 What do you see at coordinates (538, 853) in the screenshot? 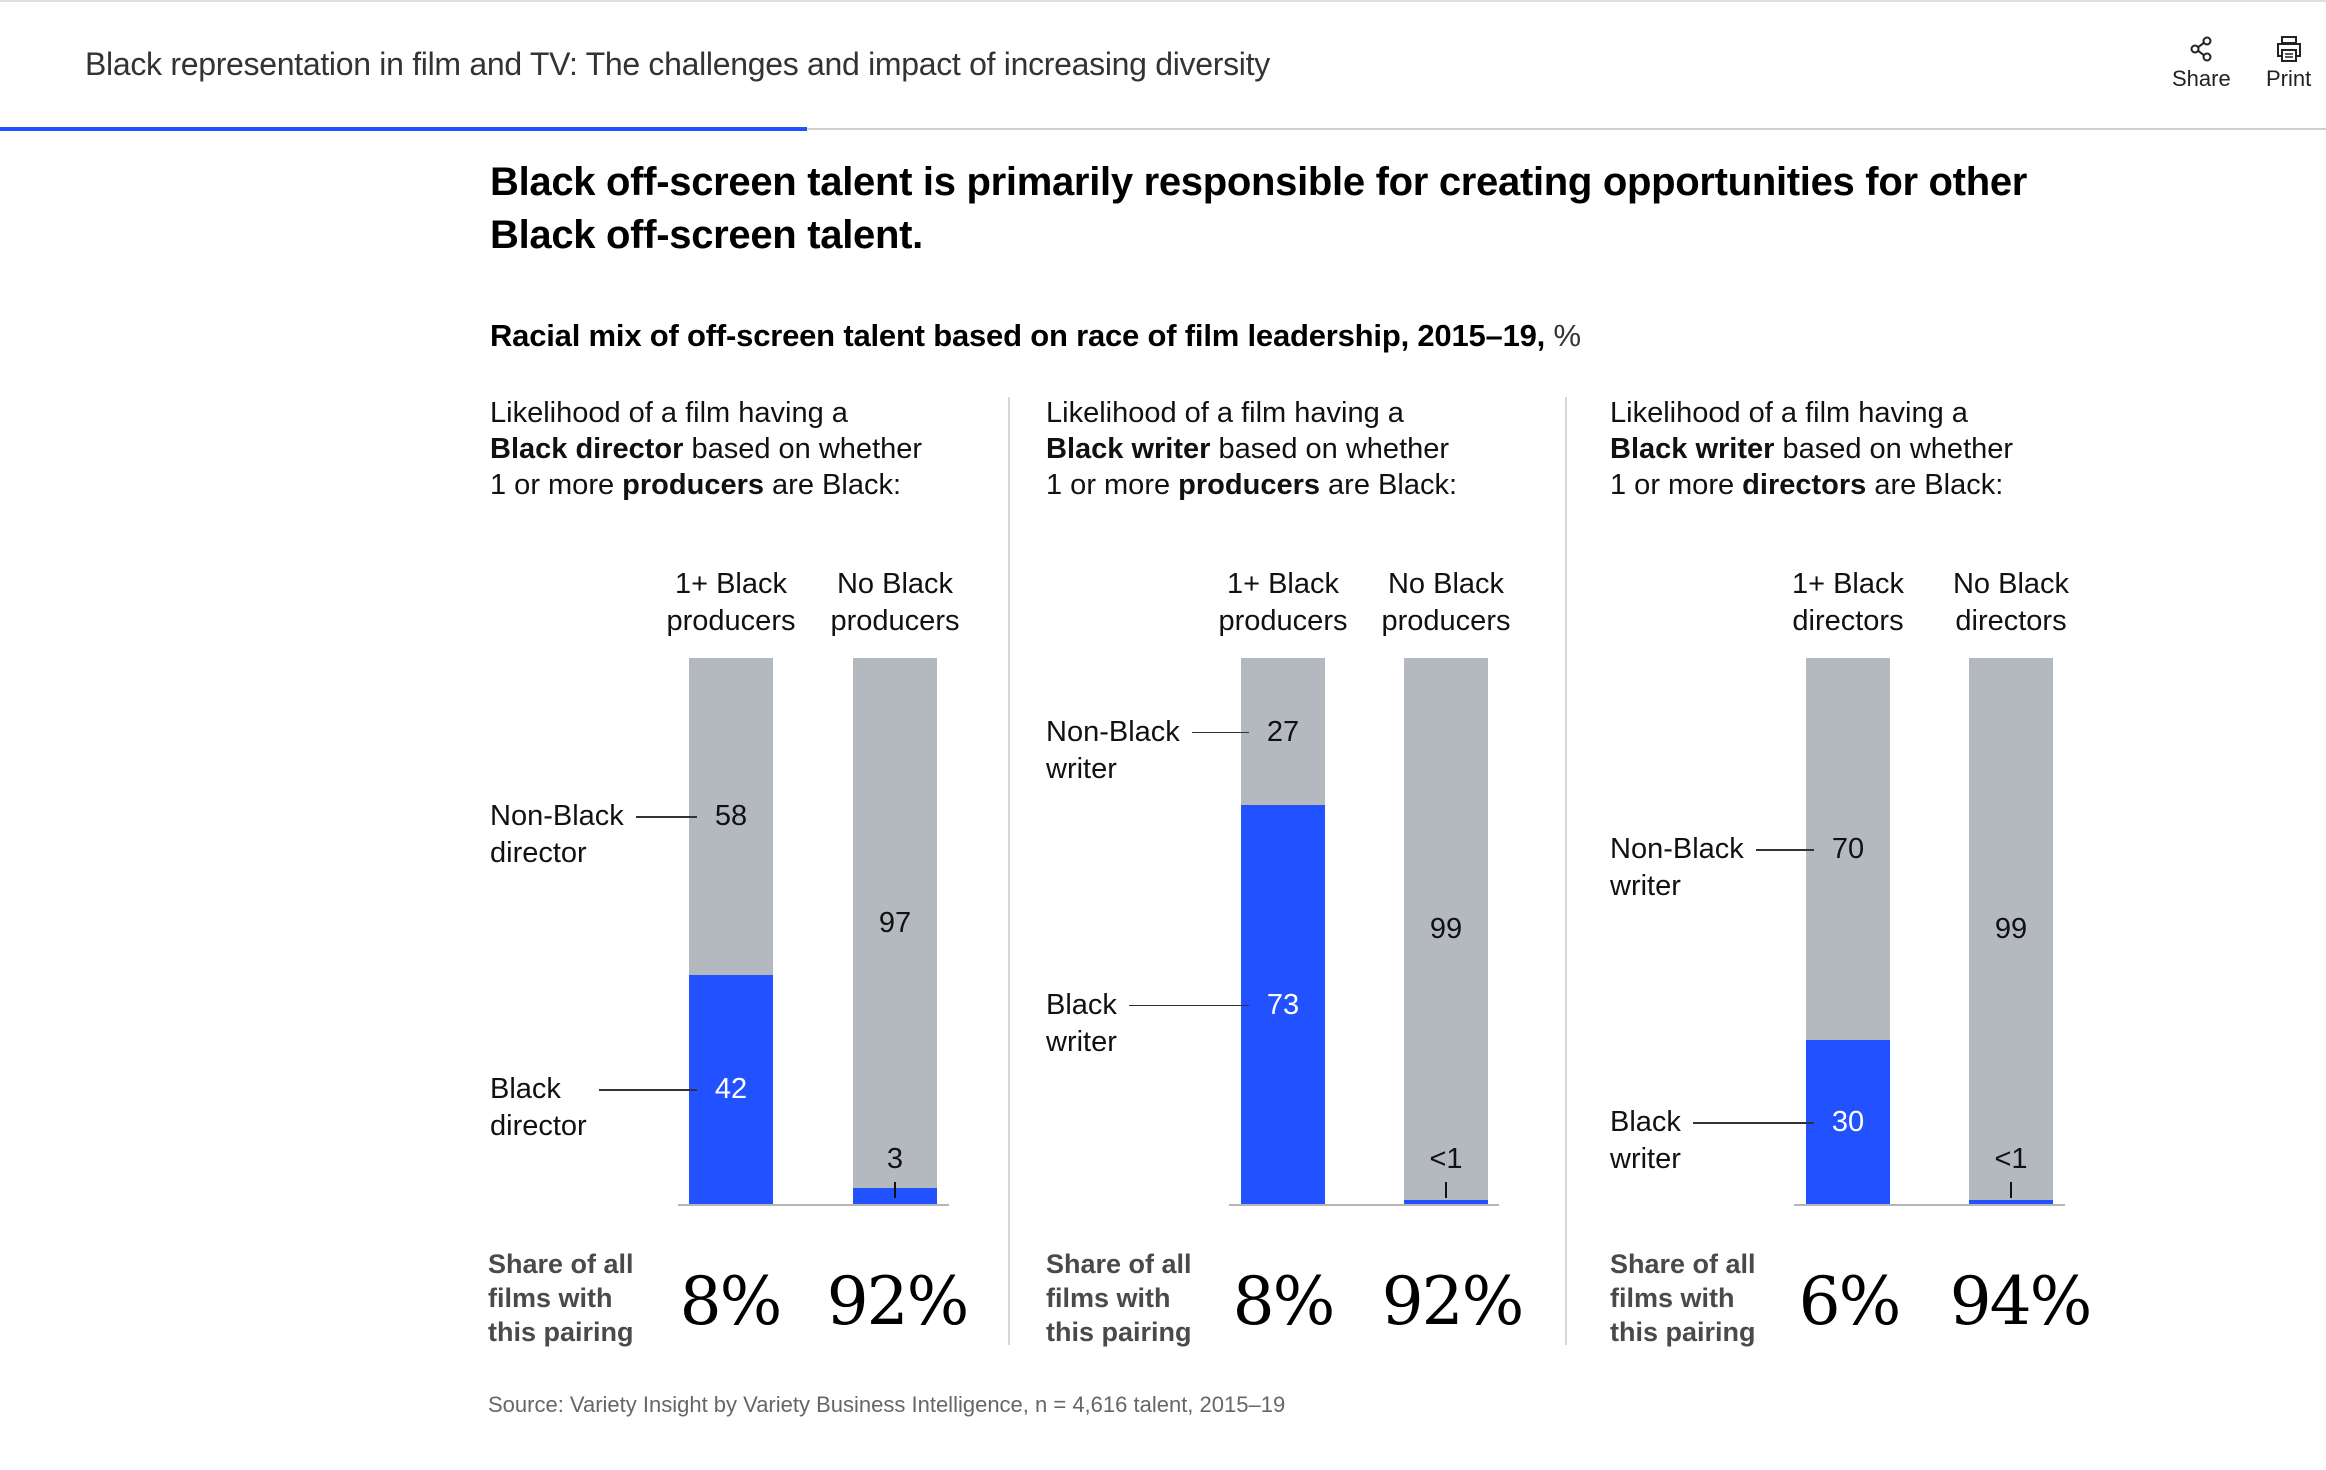
I see `series-label-line: director` at bounding box center [538, 853].